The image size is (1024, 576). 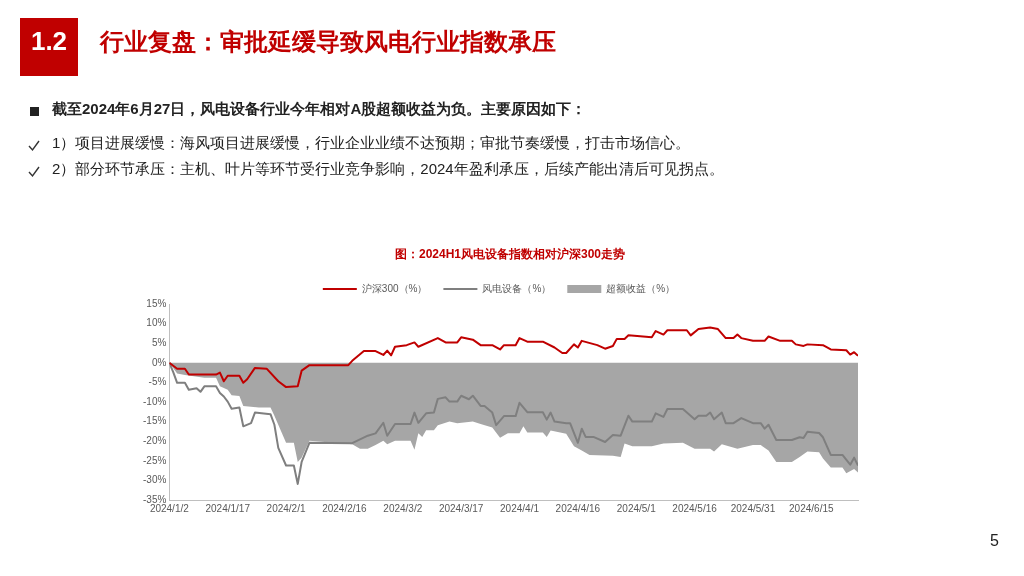 I want to click on x-tick-label: 2024/6/15, so click(x=811, y=508).